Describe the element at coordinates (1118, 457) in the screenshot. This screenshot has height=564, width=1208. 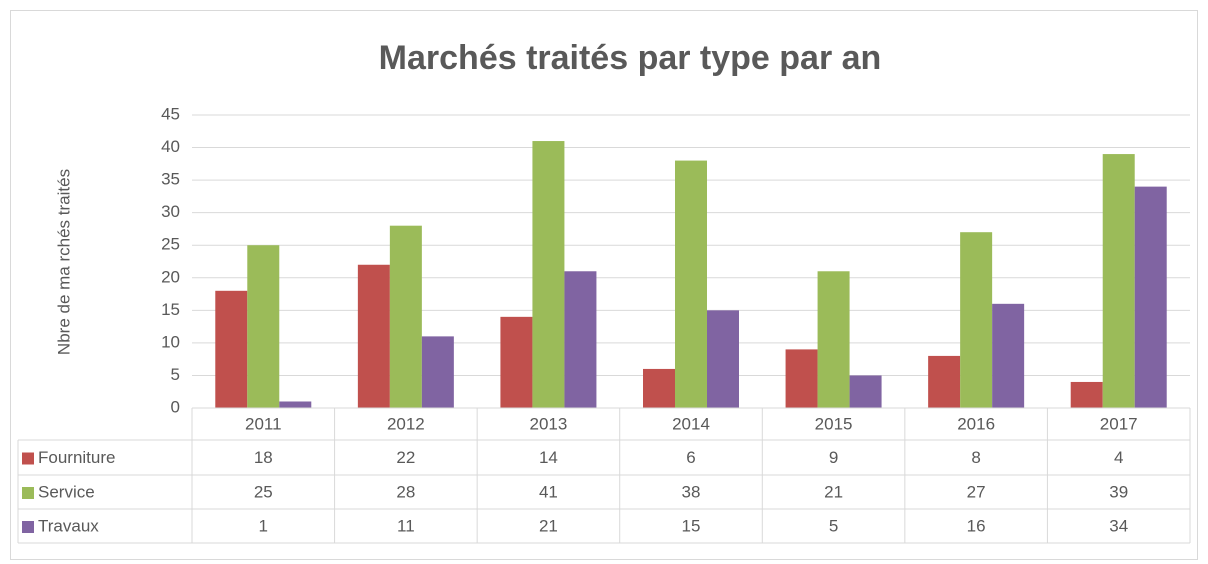
I see `table-value: 4` at that location.